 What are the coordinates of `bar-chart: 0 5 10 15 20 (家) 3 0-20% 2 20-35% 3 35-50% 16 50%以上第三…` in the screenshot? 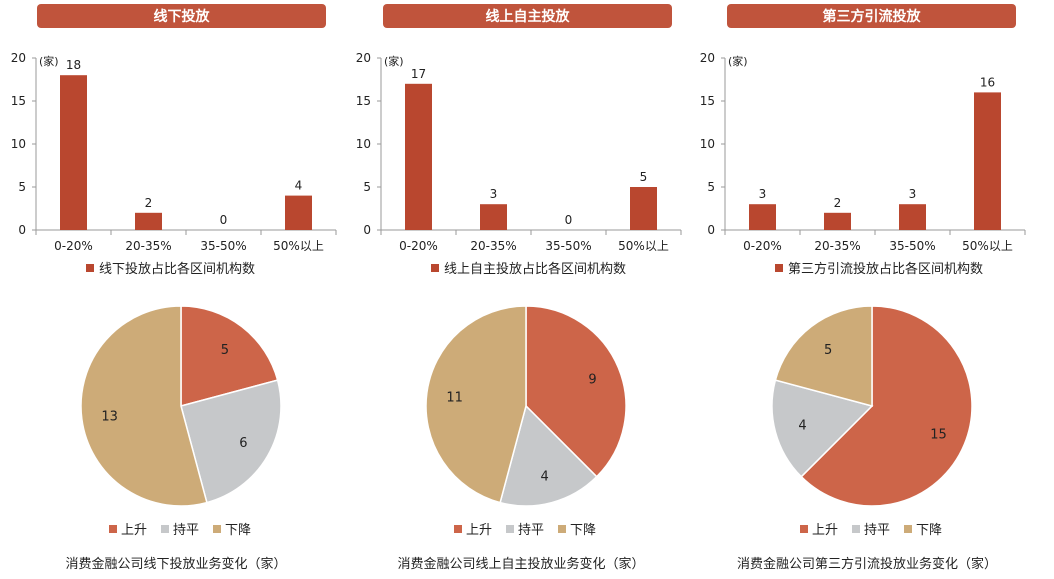 It's located at (863, 164).